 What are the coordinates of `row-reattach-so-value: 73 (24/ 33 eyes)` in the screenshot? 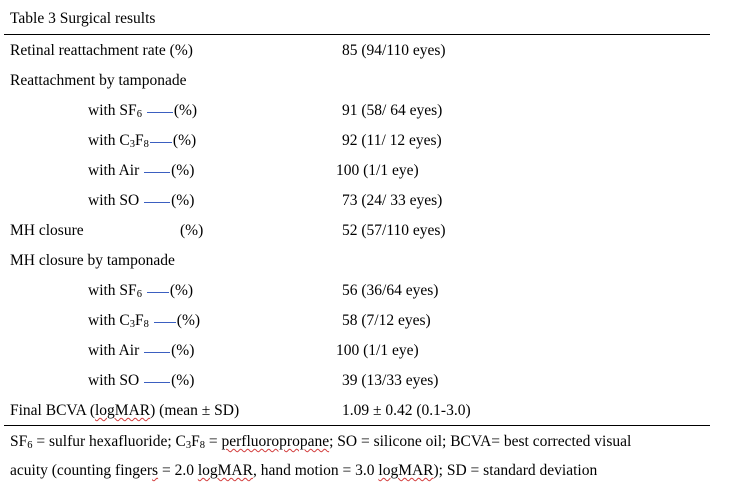 It's located at (392, 200).